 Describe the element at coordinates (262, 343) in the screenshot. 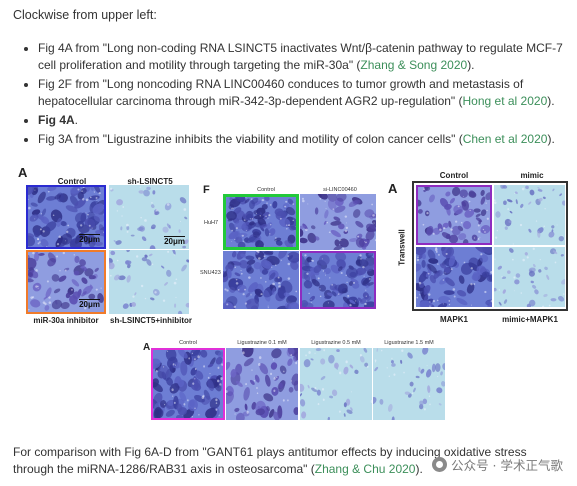

I see `label-l1: Ligustrazine 0.1 mM` at that location.